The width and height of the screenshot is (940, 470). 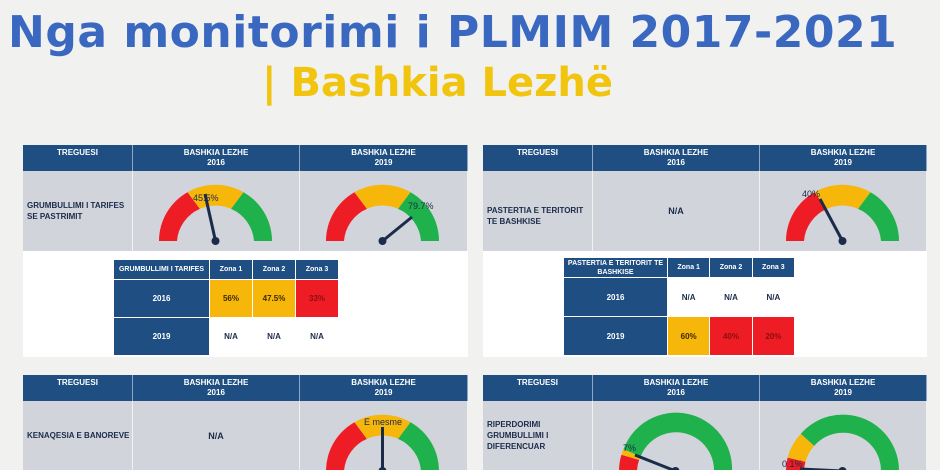 I want to click on gauge-cell-2016: 45.5%, so click(x=216, y=211).